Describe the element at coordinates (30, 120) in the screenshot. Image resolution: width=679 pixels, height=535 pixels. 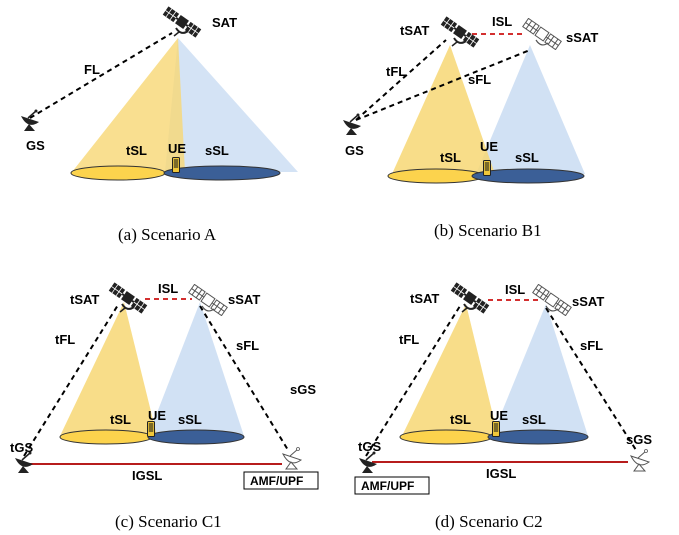
I see `ground-station-icon` at that location.